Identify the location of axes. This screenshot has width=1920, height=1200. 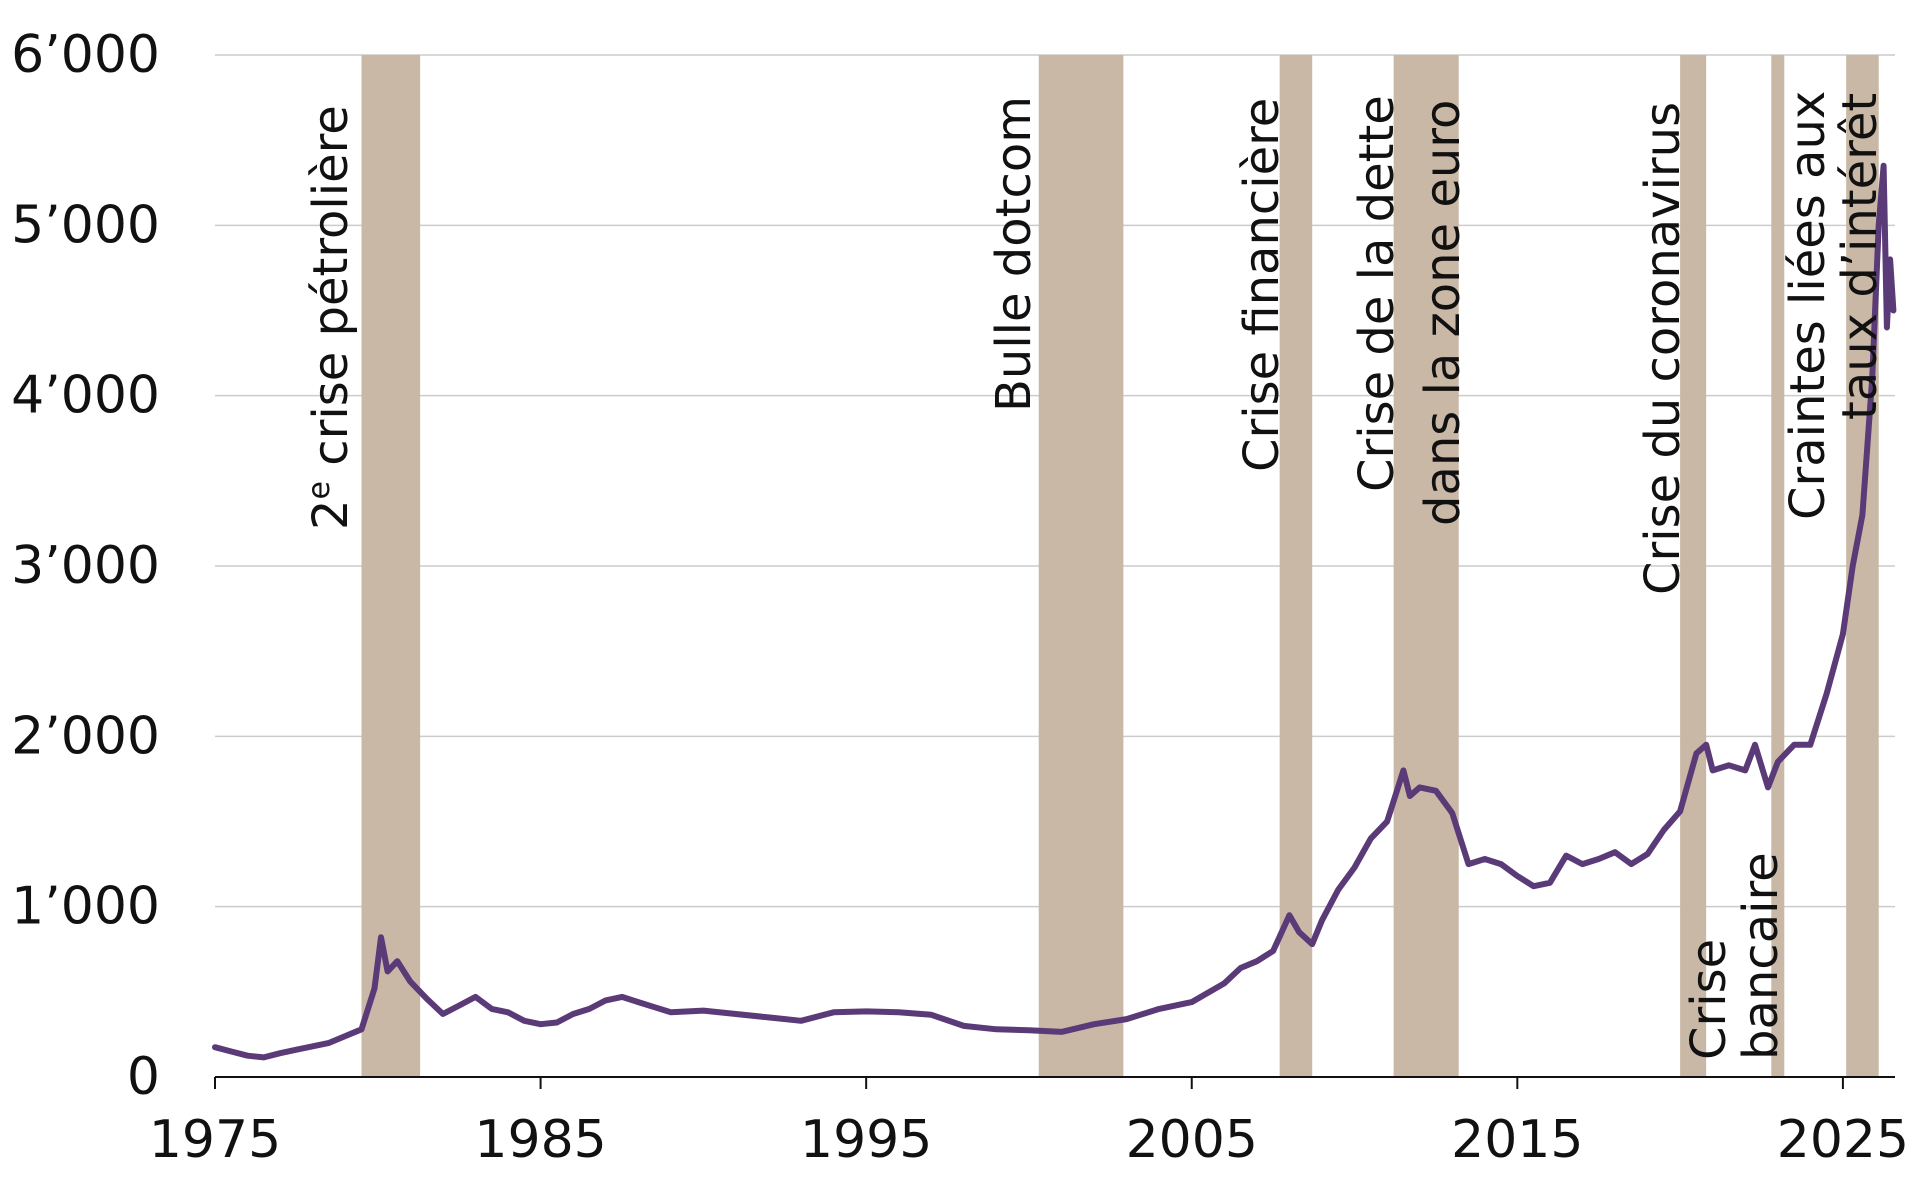
(1054, 1082).